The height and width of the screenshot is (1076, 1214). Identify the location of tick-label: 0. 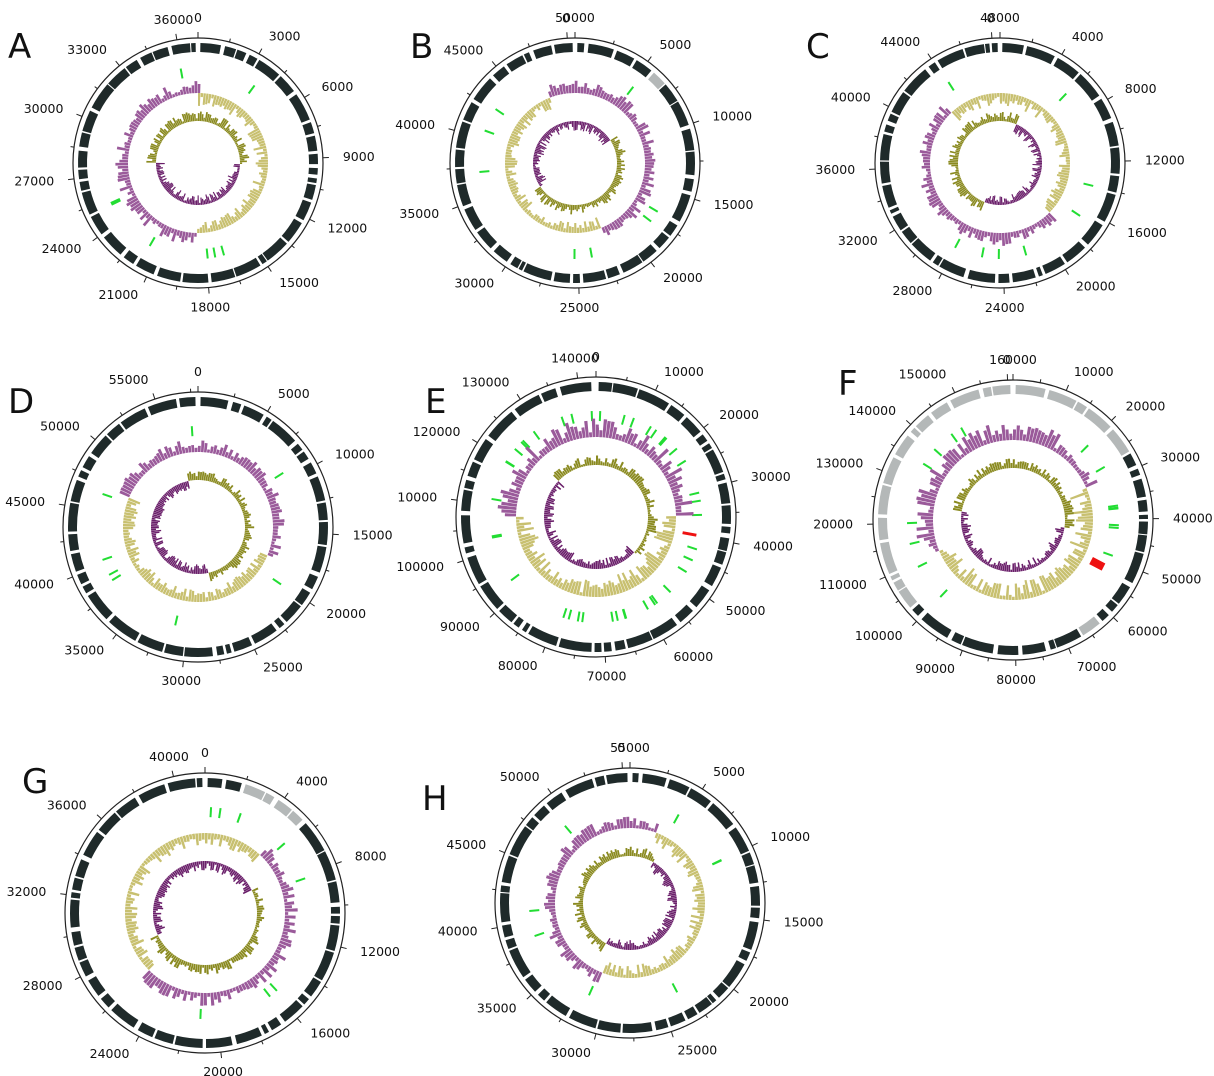
(198, 17).